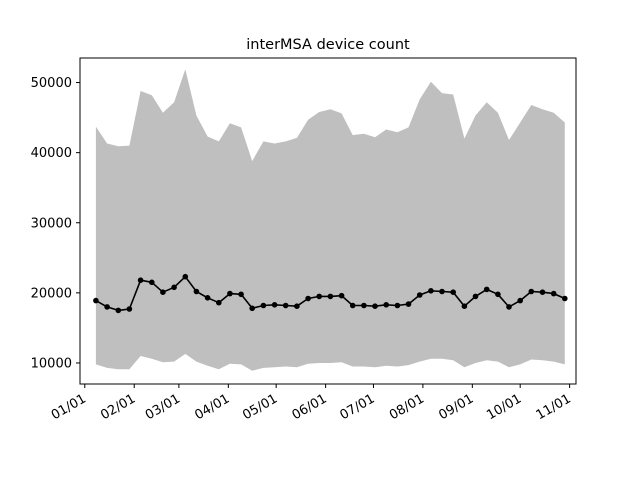 The height and width of the screenshot is (484, 640). I want to click on y-tick-label: 30000, so click(51, 223).